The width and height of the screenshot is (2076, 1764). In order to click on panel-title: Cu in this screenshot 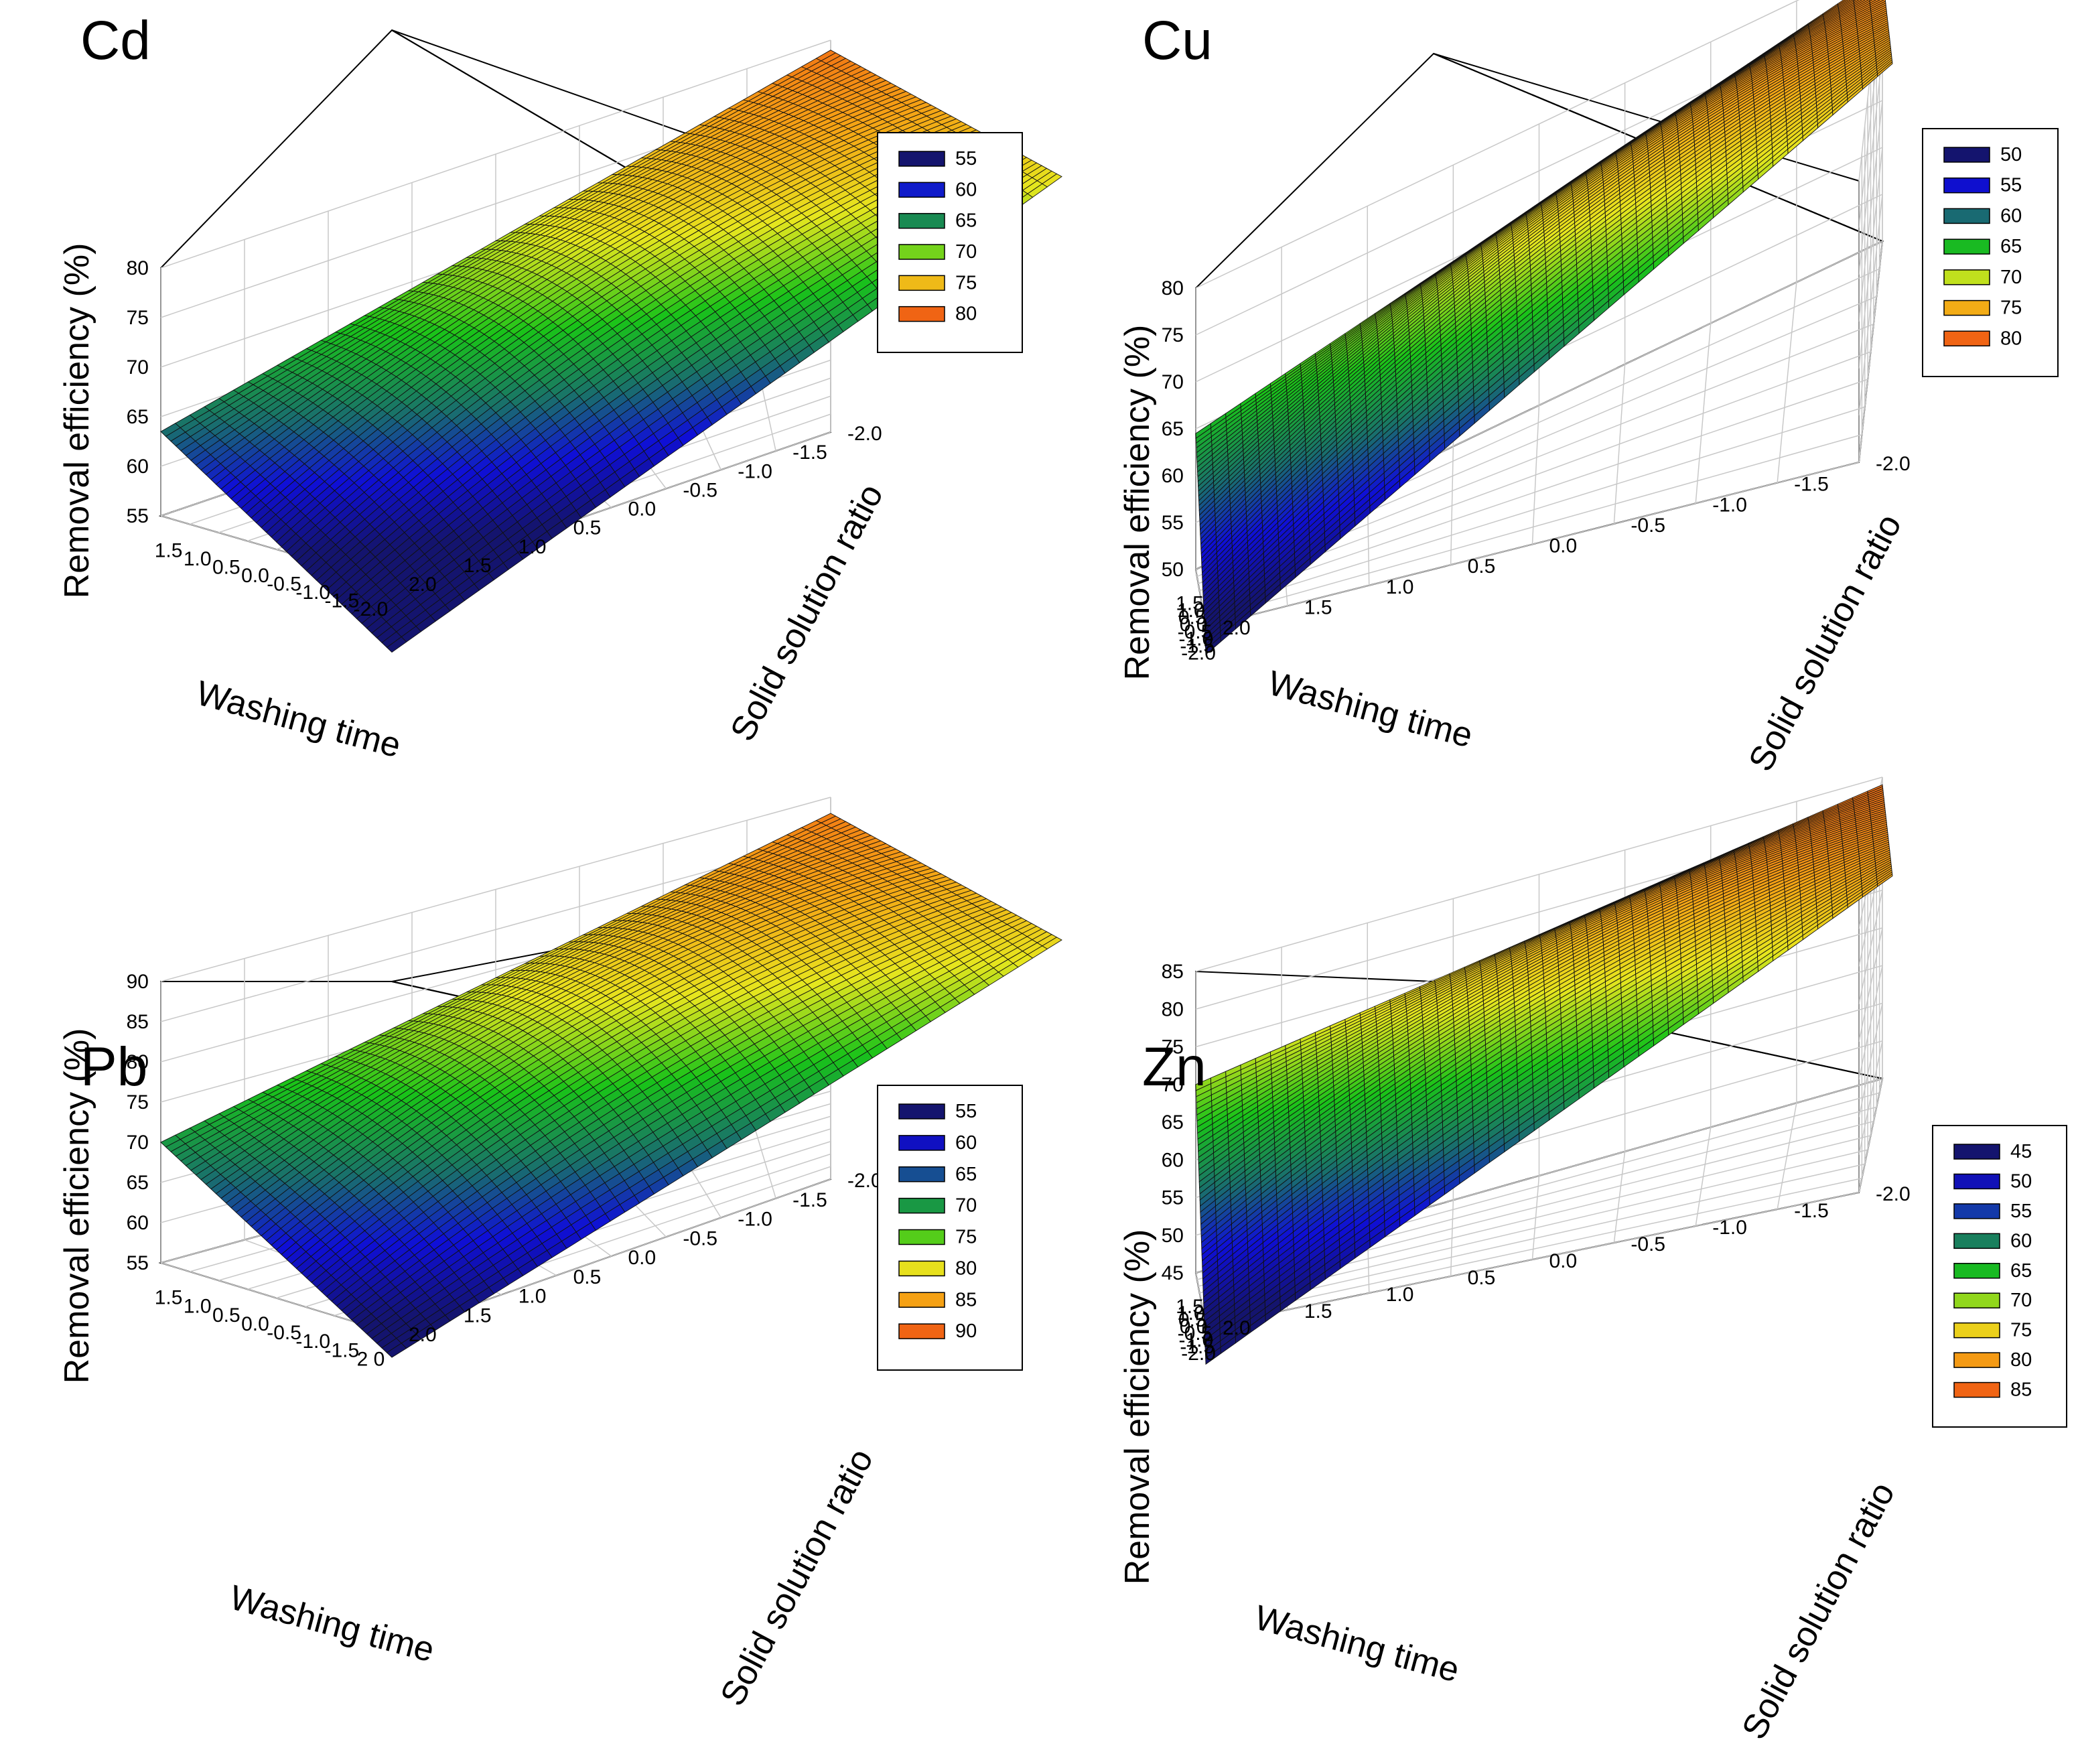, I will do `click(1178, 40)`.